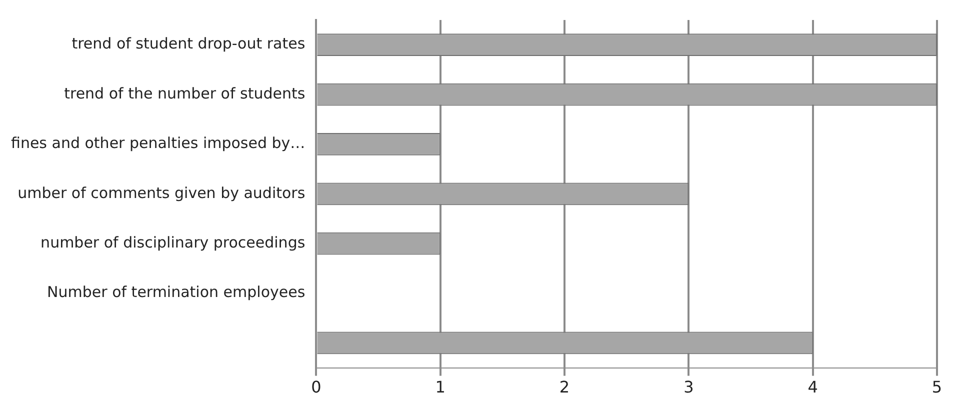  I want to click on x-tick-label: 5, so click(937, 387).